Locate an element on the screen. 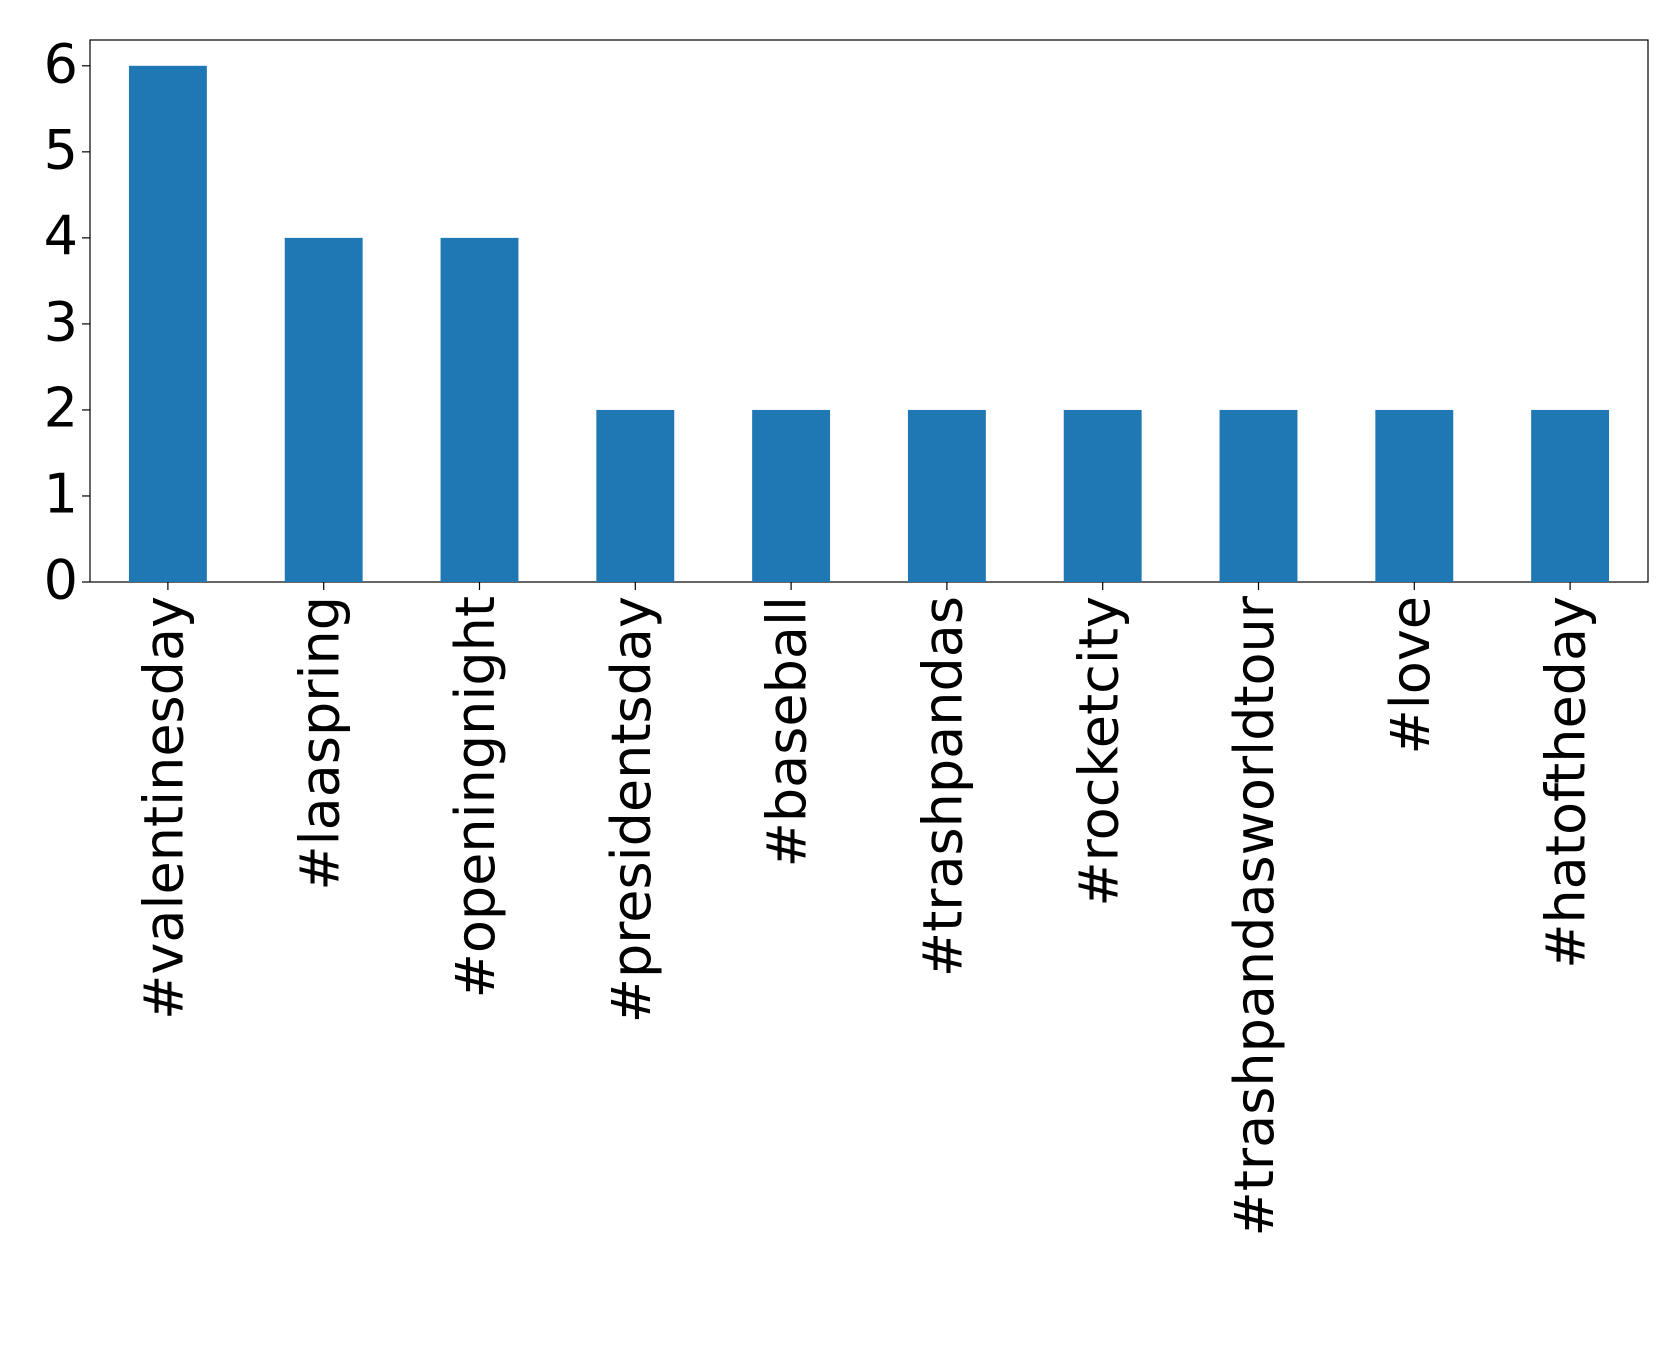  y-tick-label: 4 is located at coordinates (61, 236).